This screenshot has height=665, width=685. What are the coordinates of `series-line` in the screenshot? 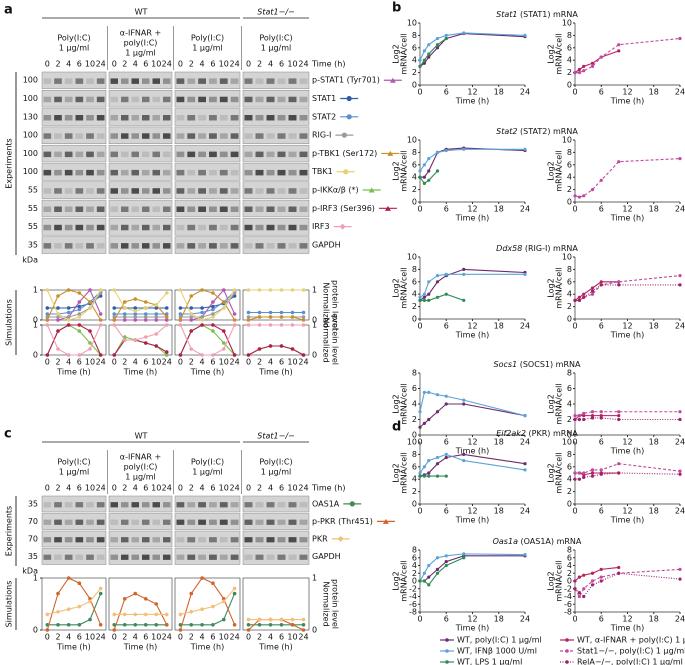 It's located at (428, 177).